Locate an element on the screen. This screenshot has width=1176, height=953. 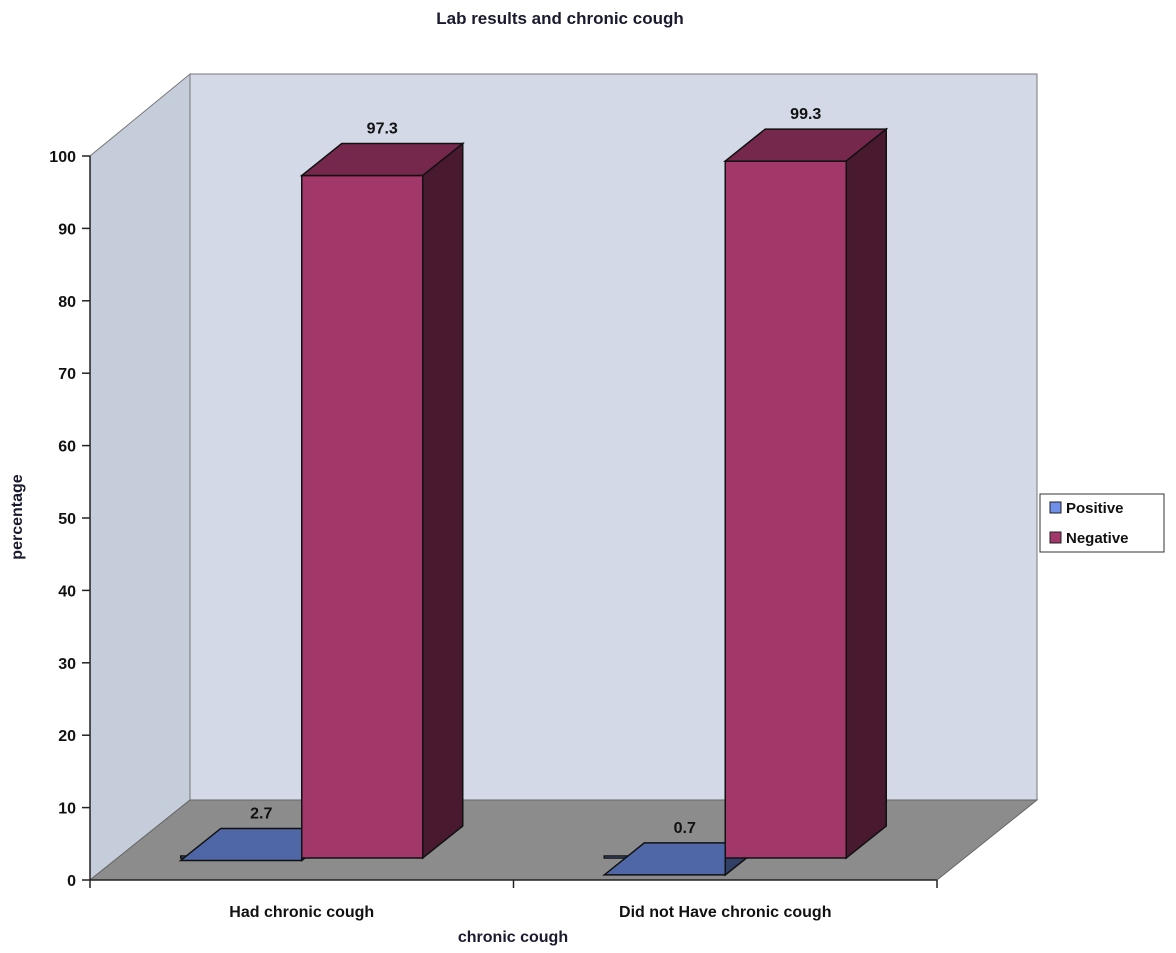
y-tick-label: 70 is located at coordinates (67, 374).